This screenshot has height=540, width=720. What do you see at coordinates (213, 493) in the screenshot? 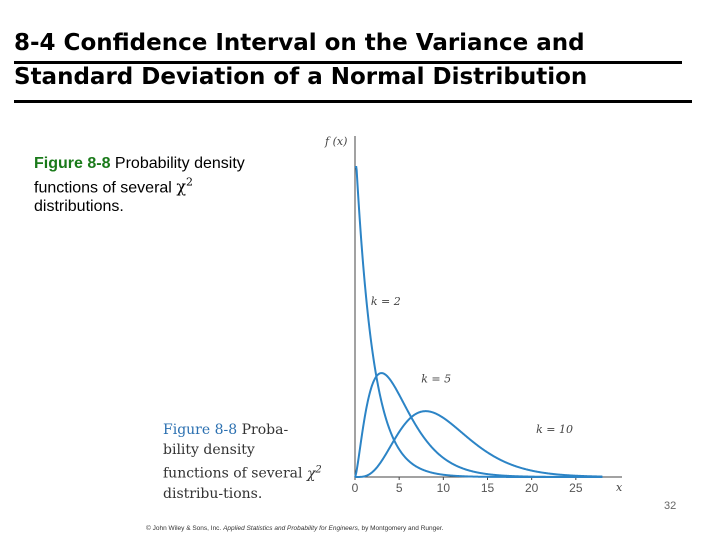
I see `book-caption-text-2: distribu-tions.` at bounding box center [213, 493].